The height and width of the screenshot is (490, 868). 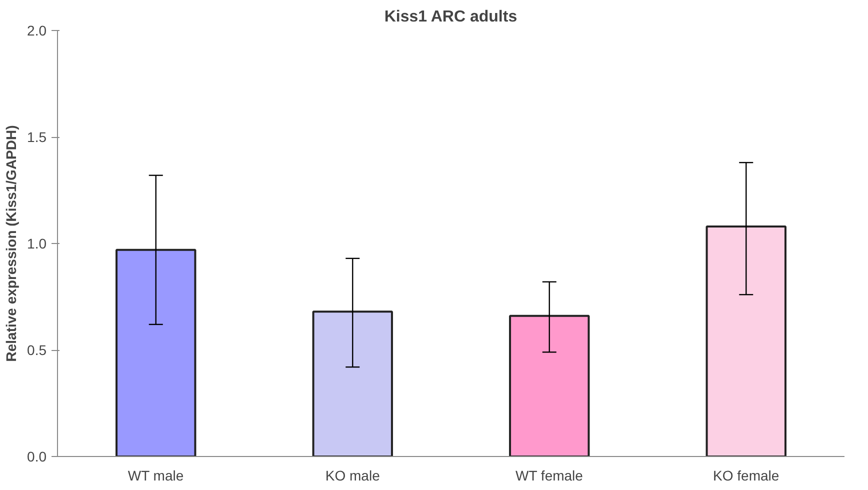 What do you see at coordinates (156, 476) in the screenshot?
I see `x-tick-label: WT male` at bounding box center [156, 476].